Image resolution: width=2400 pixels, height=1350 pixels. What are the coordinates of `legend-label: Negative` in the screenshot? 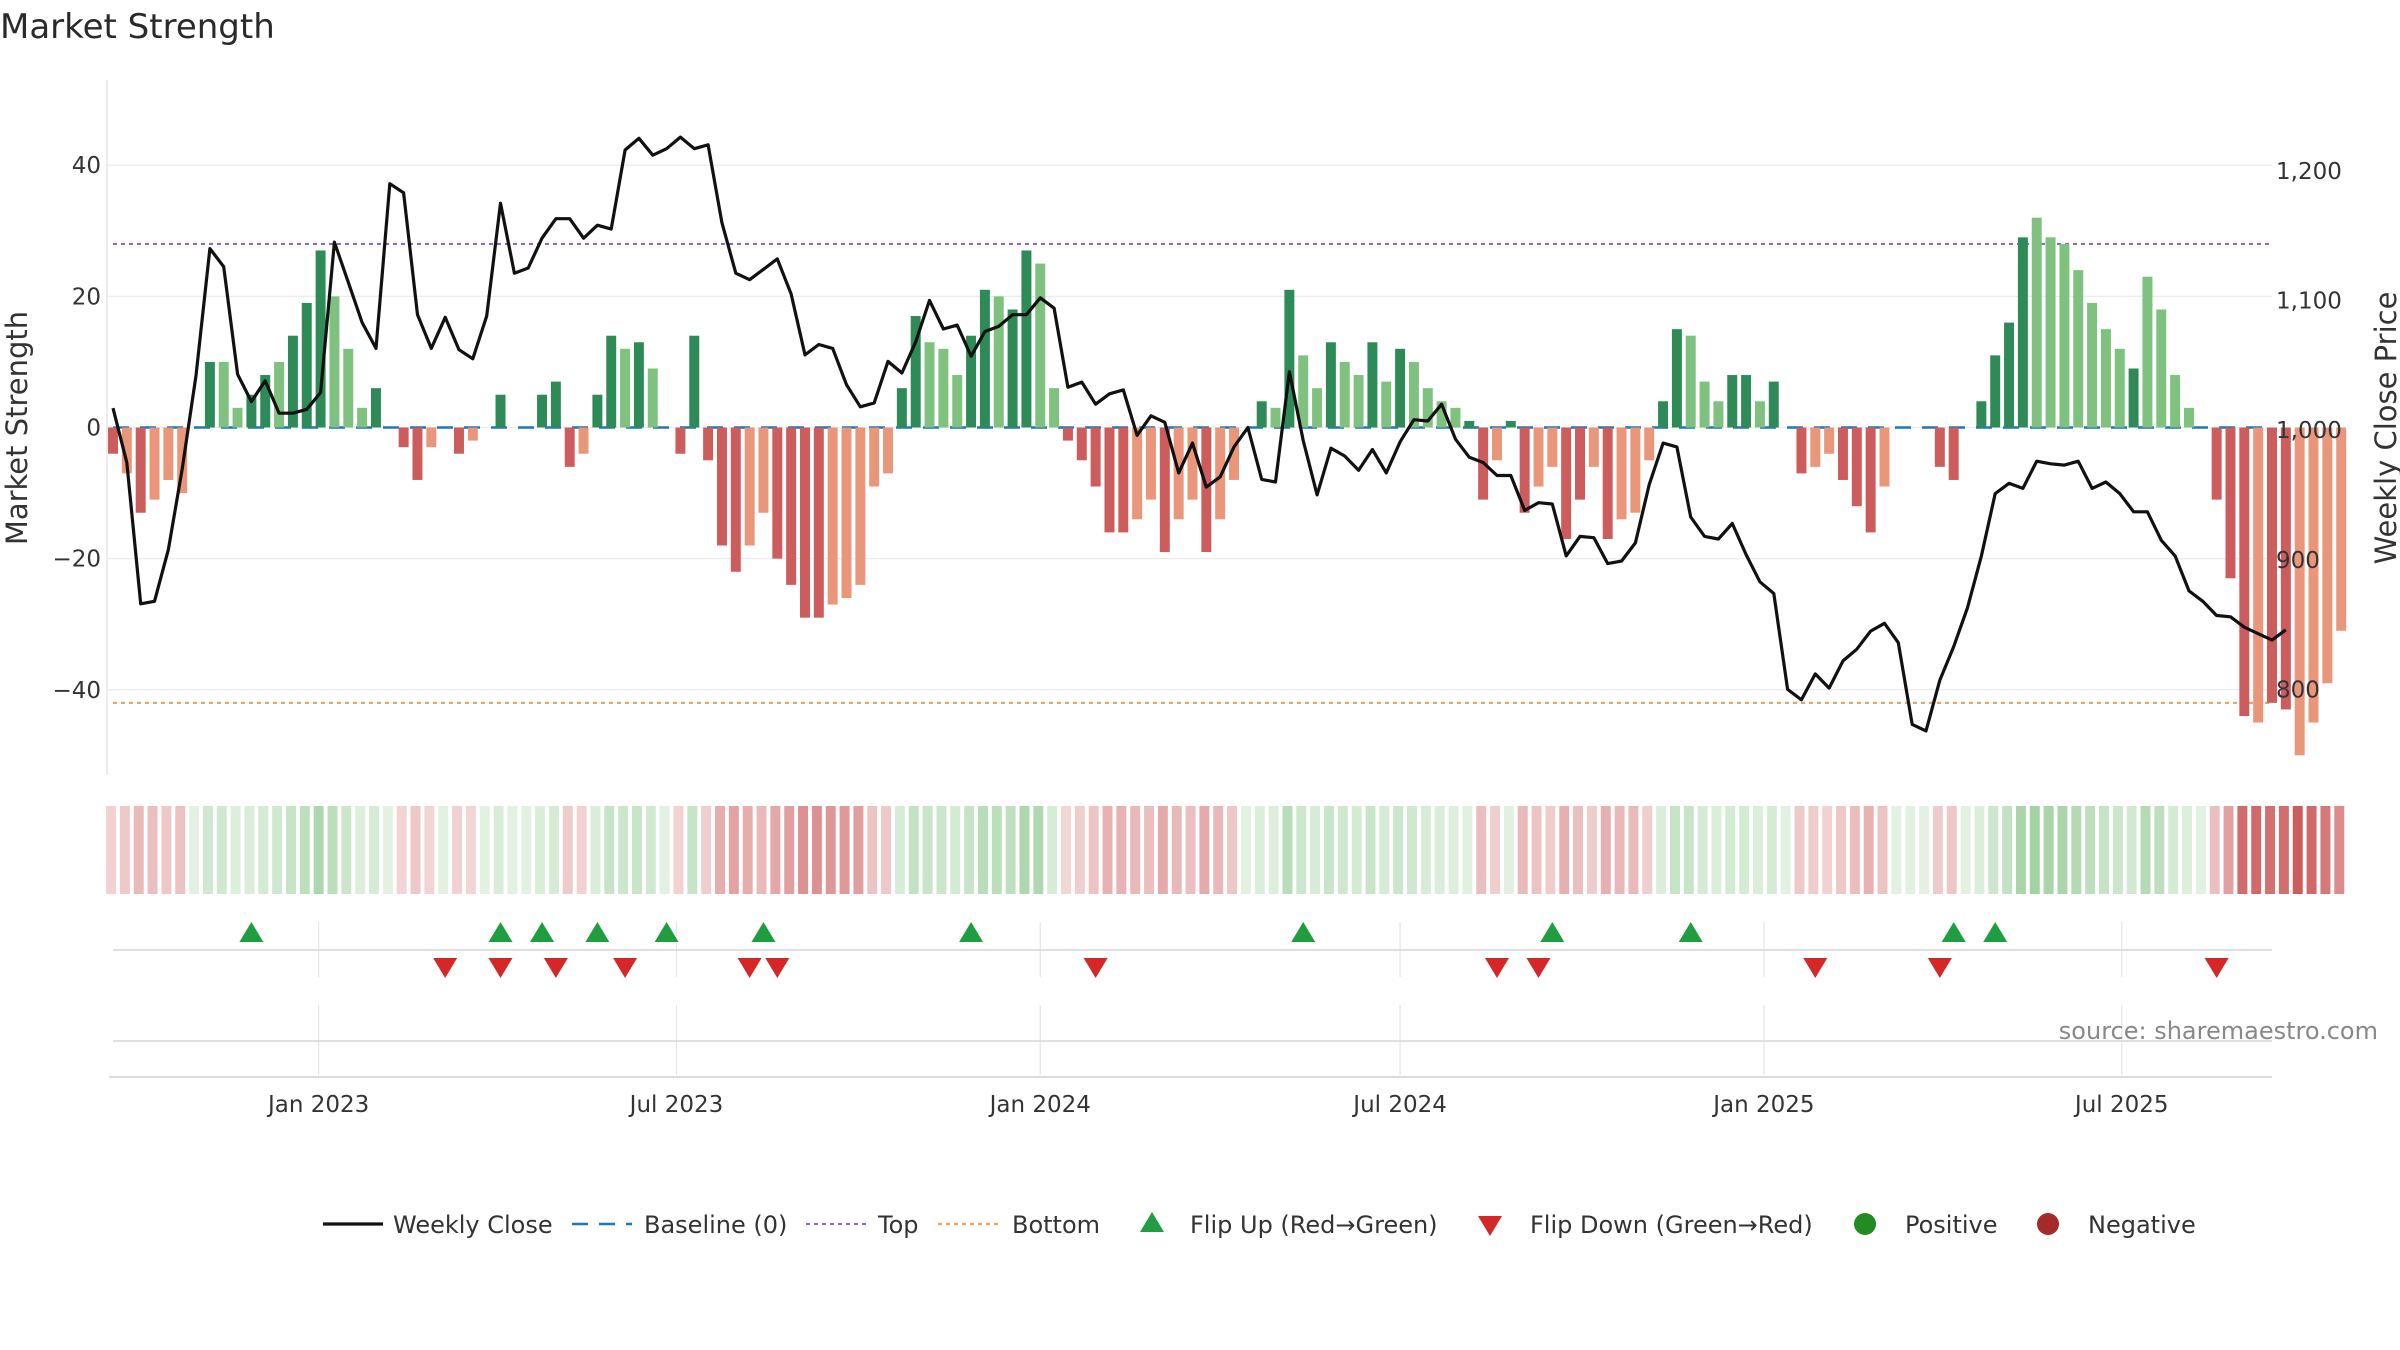 It's located at (2142, 1225).